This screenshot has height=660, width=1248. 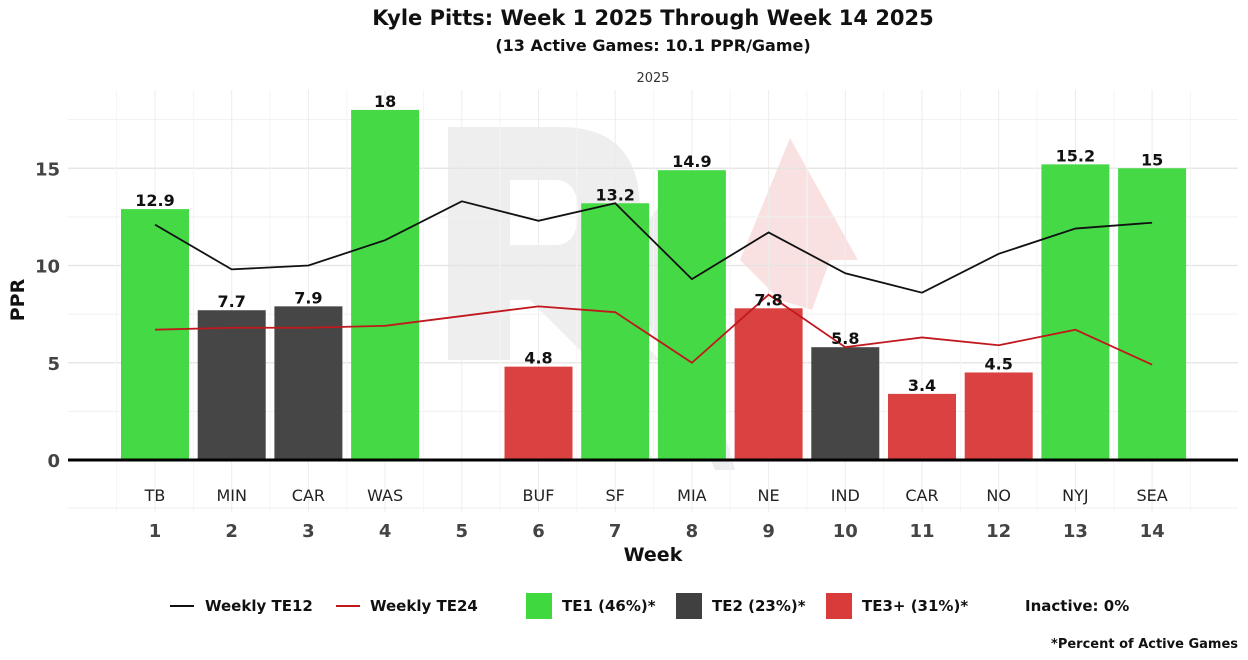 I want to click on opponent-labels: TB MIN CAR WAS BUF SF MIA NE IND CAR NO NYJ SEA, so click(x=656, y=495).